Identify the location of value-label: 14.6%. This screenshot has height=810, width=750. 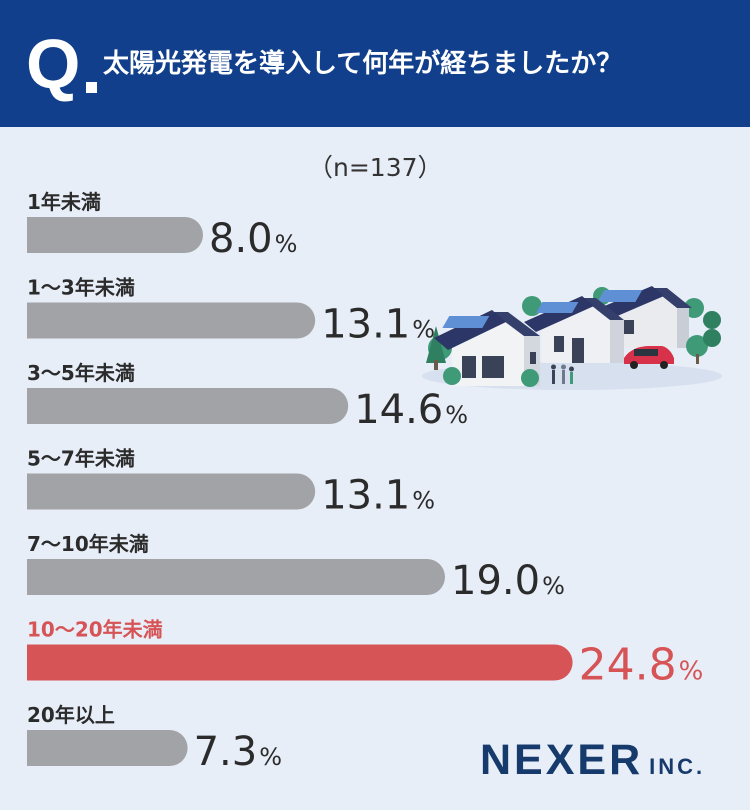
(411, 410).